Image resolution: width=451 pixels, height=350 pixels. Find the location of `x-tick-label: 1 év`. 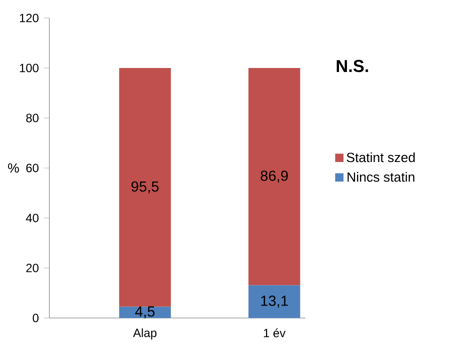

x-tick-label: 1 év is located at coordinates (275, 333).